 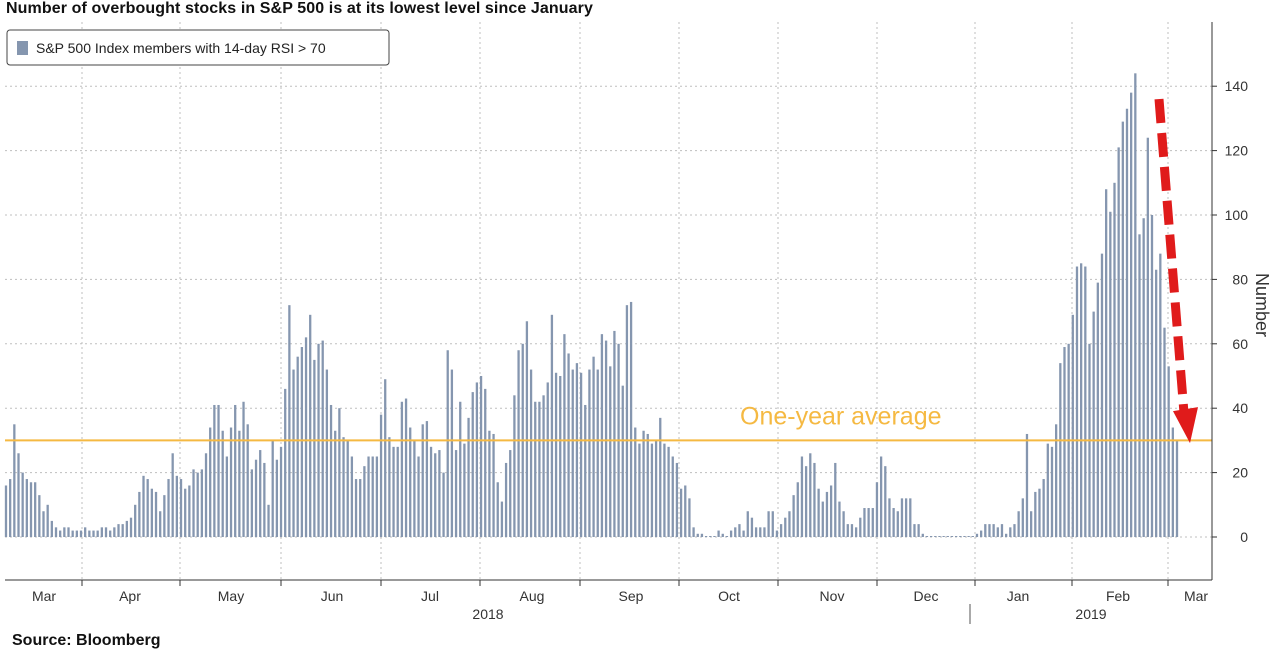 What do you see at coordinates (1118, 596) in the screenshot?
I see `x-tick-label: Feb` at bounding box center [1118, 596].